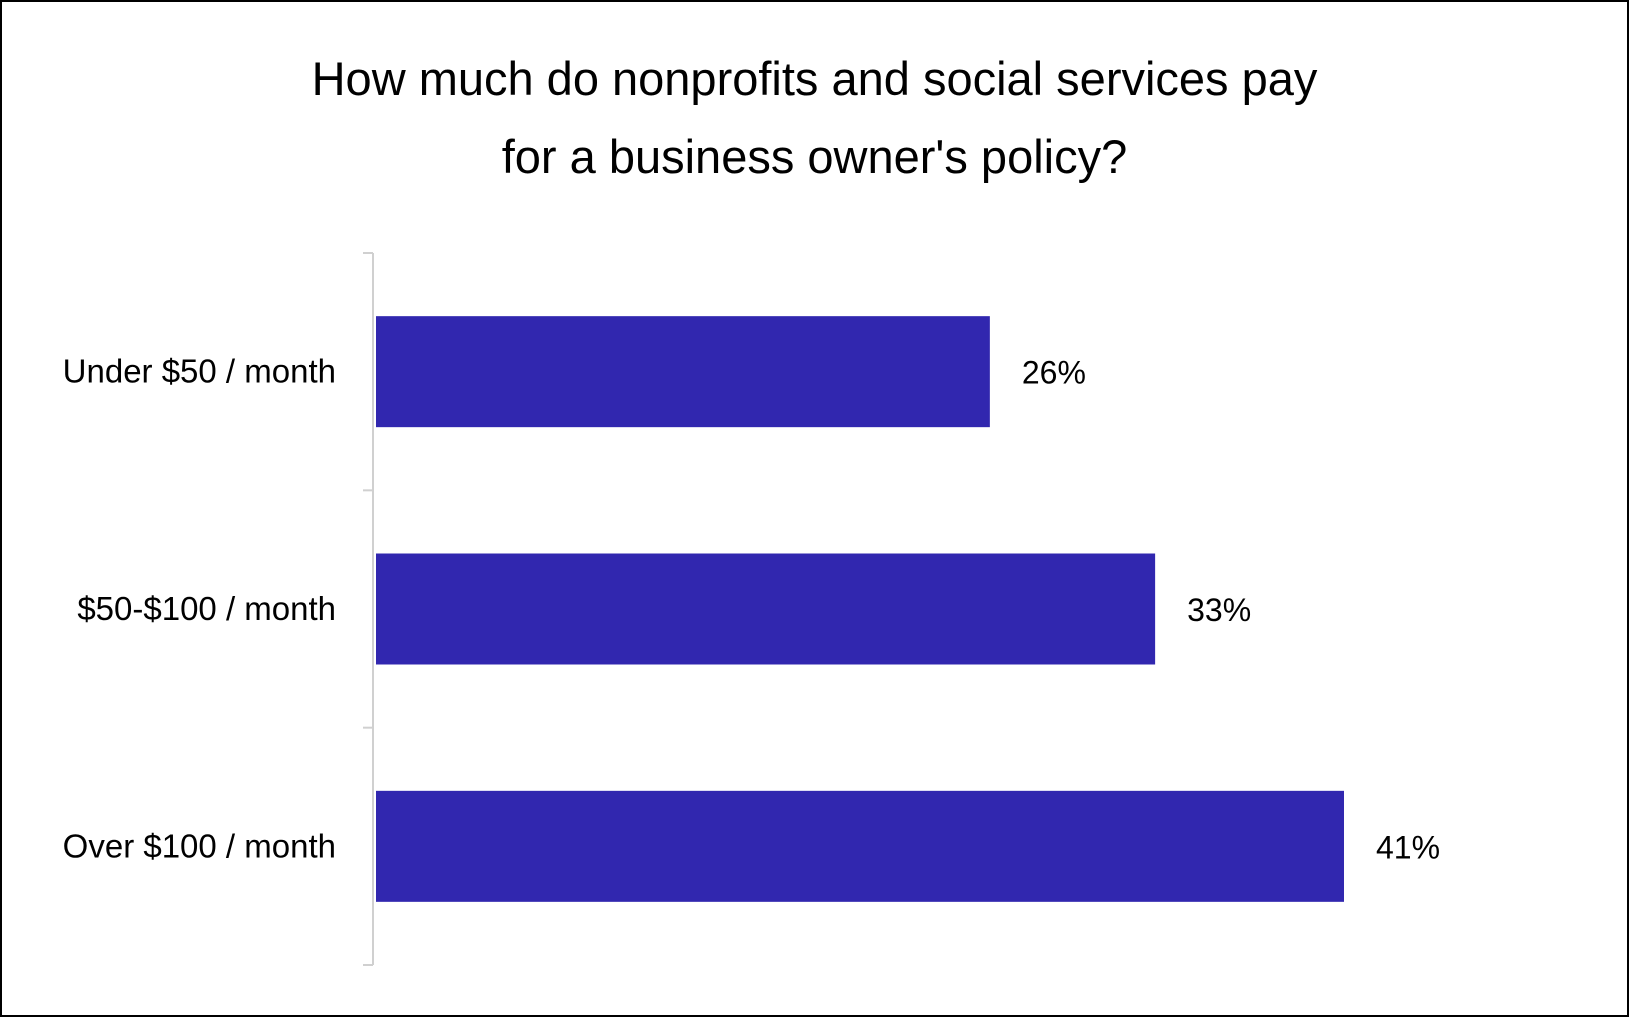 This screenshot has height=1017, width=1629. What do you see at coordinates (206, 608) in the screenshot?
I see `category-label: $50-$100 / month` at bounding box center [206, 608].